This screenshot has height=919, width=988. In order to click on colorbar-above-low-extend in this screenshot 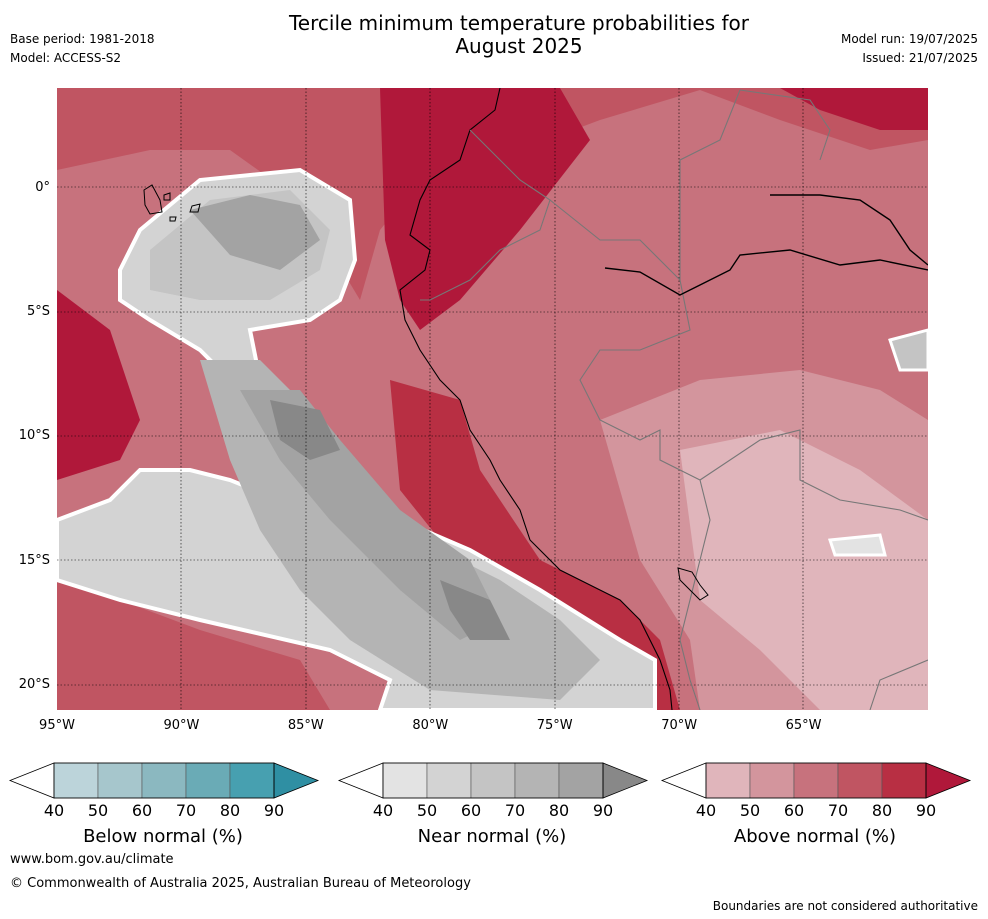, I will do `click(683, 780)`.